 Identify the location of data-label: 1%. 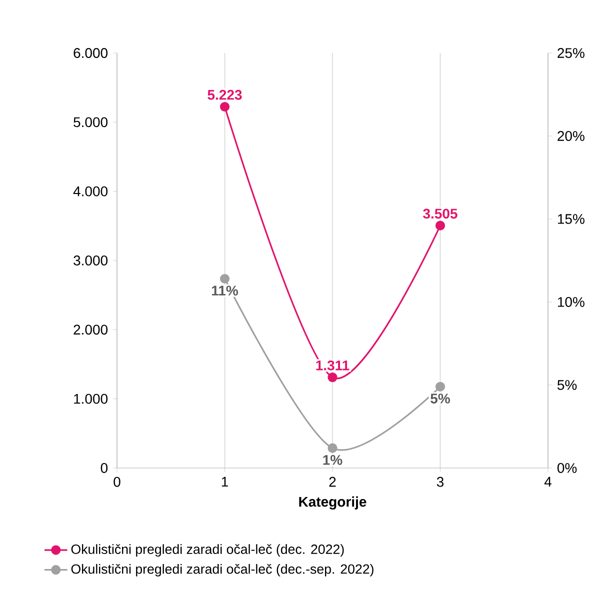
(332, 460).